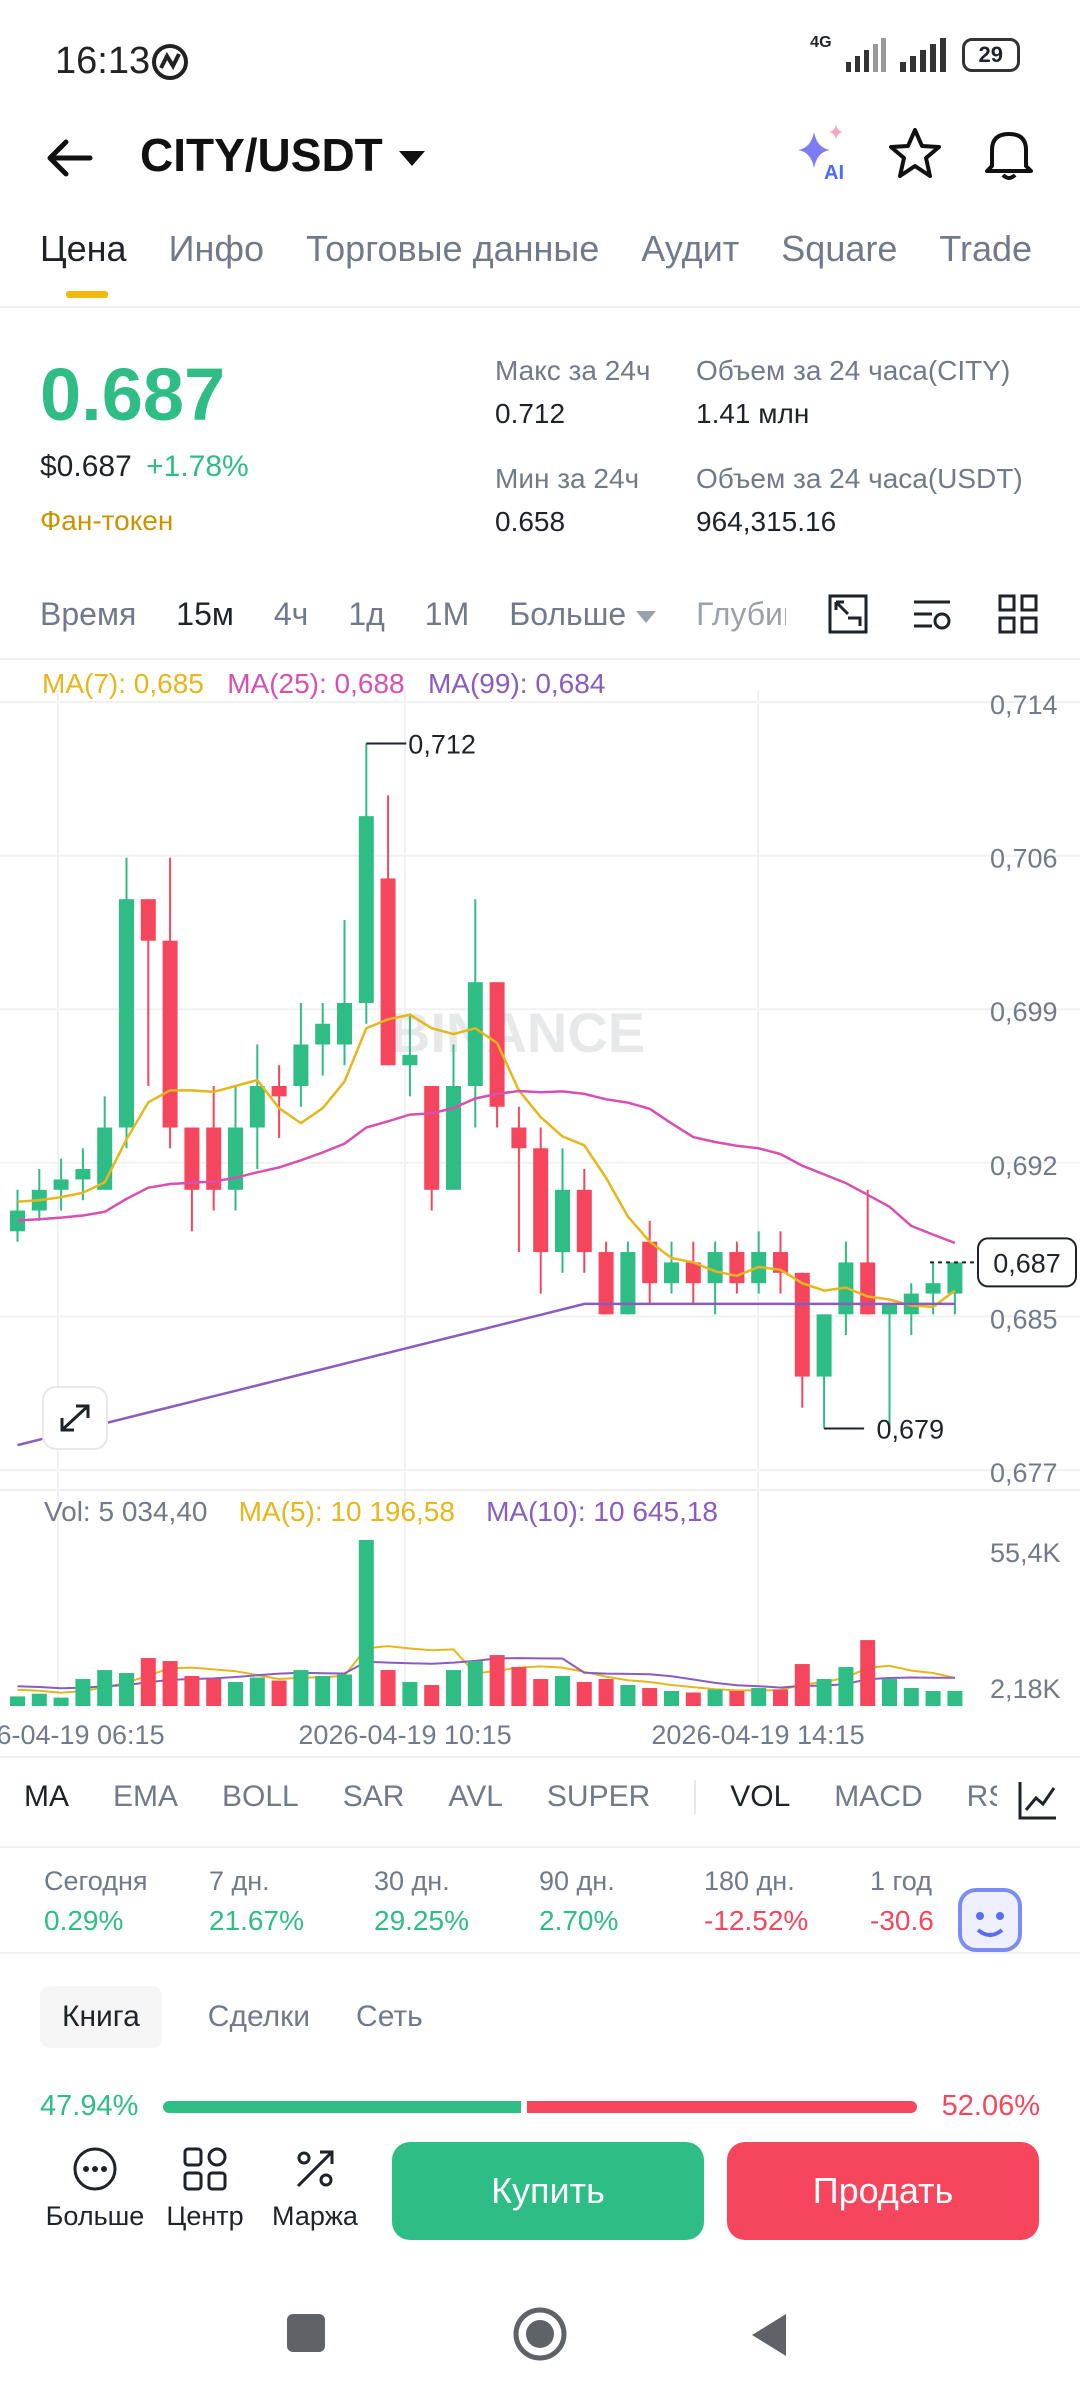 The image size is (1080, 2400). Describe the element at coordinates (82, 1735) in the screenshot. I see `x-tick-label: 2026-04-19 06:15` at that location.